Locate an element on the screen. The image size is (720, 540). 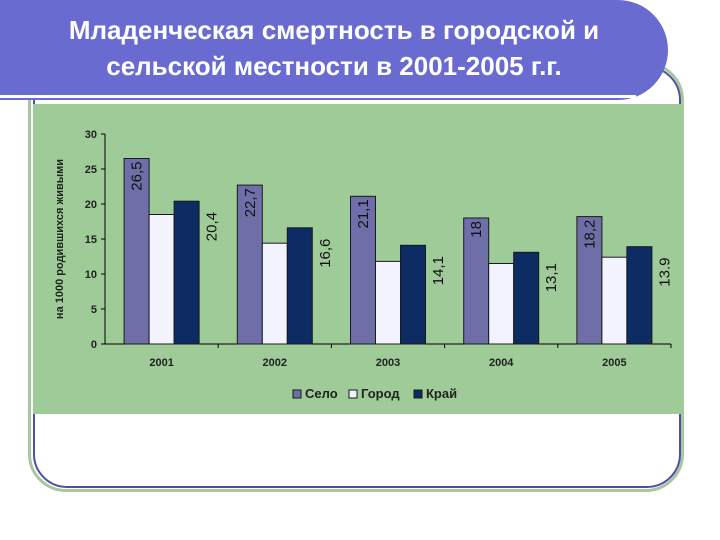
bar-value-label: 18,2 is located at coordinates (589, 234).